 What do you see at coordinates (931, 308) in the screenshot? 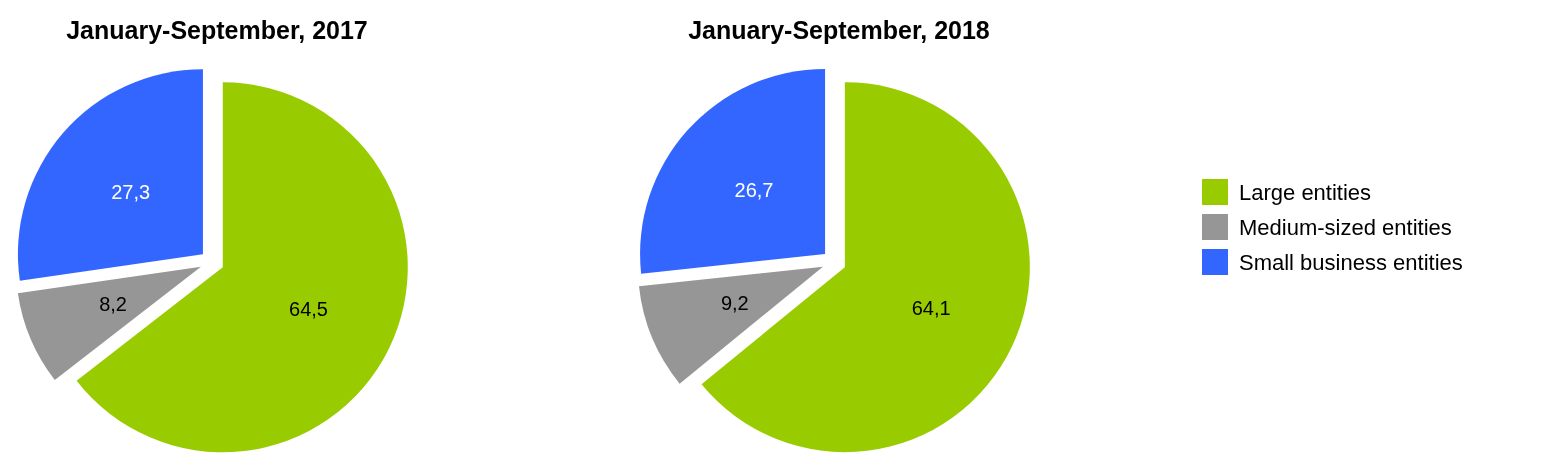
I see `data-label: 64,1` at bounding box center [931, 308].